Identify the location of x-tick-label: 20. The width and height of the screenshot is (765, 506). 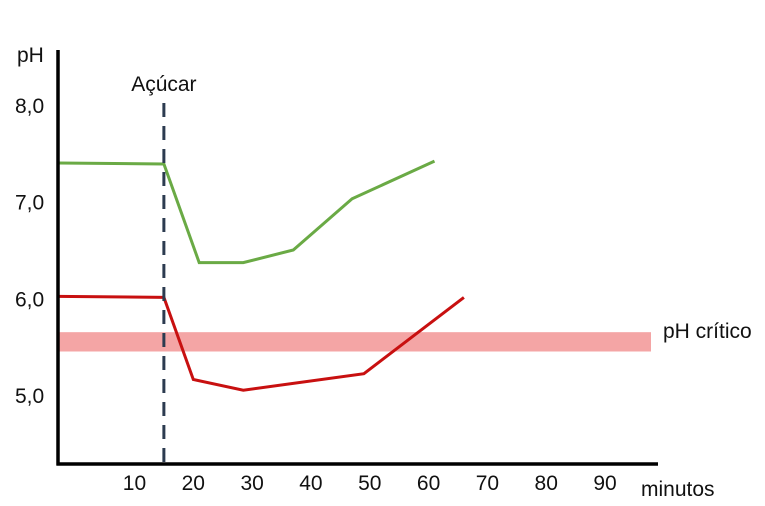
(193, 483).